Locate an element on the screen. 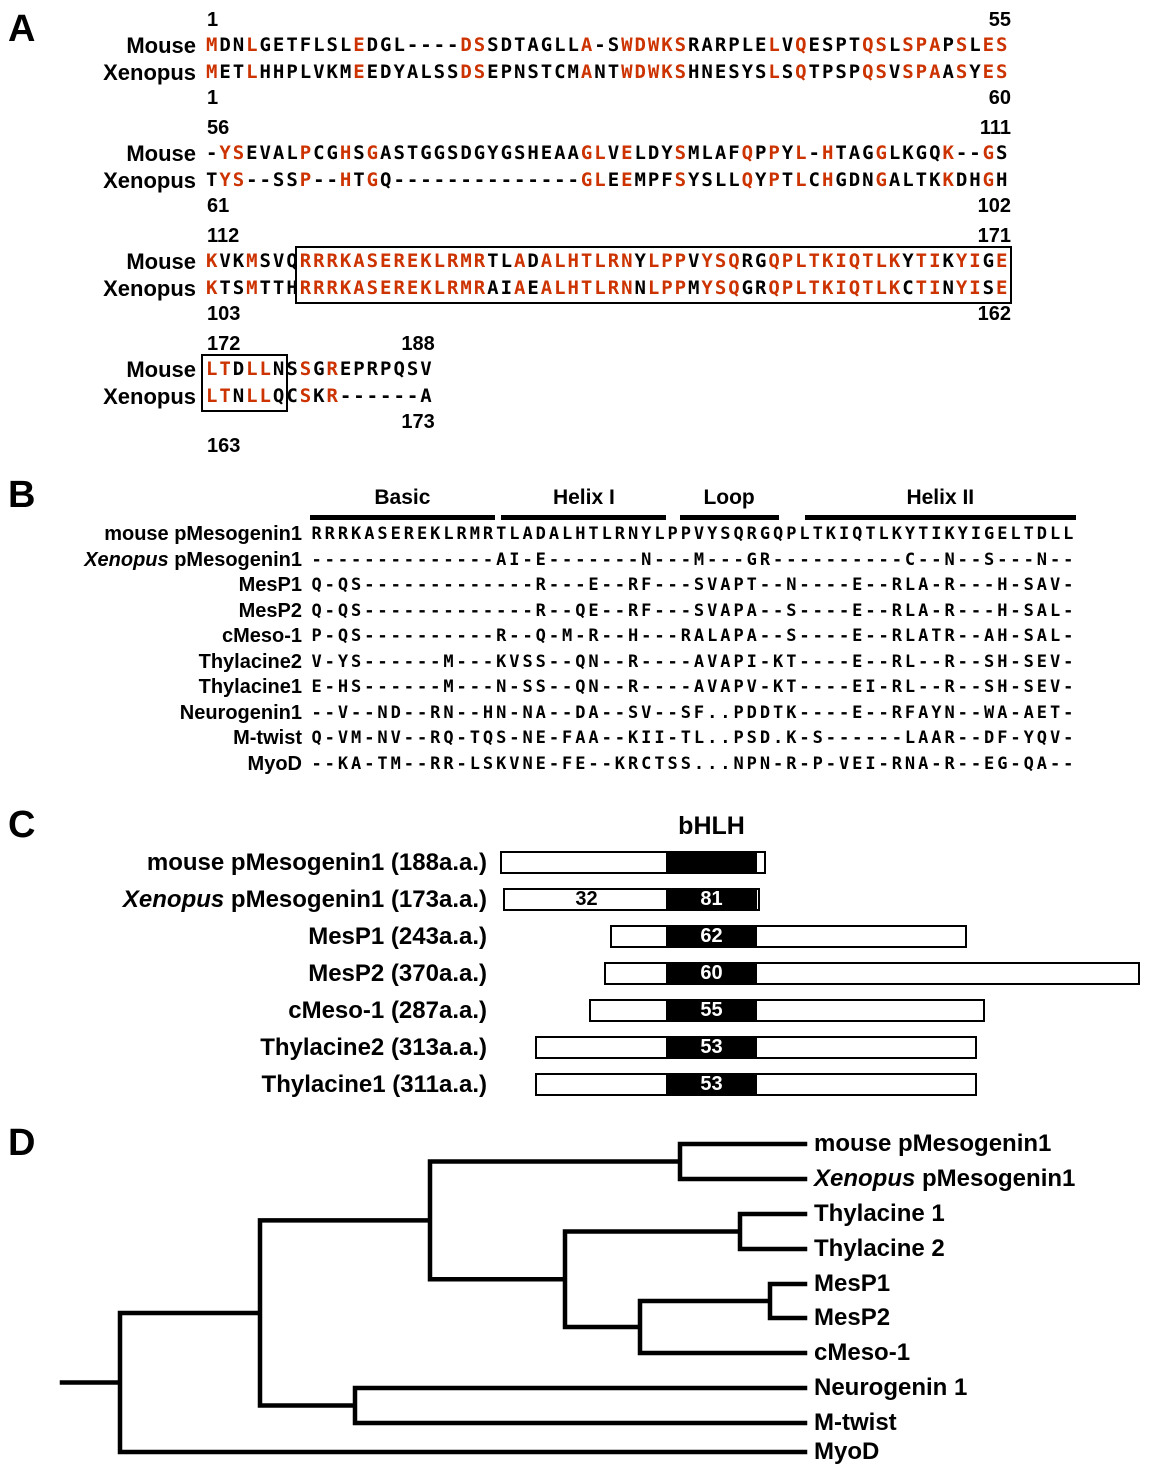  position-number: 102 is located at coordinates (994, 206).